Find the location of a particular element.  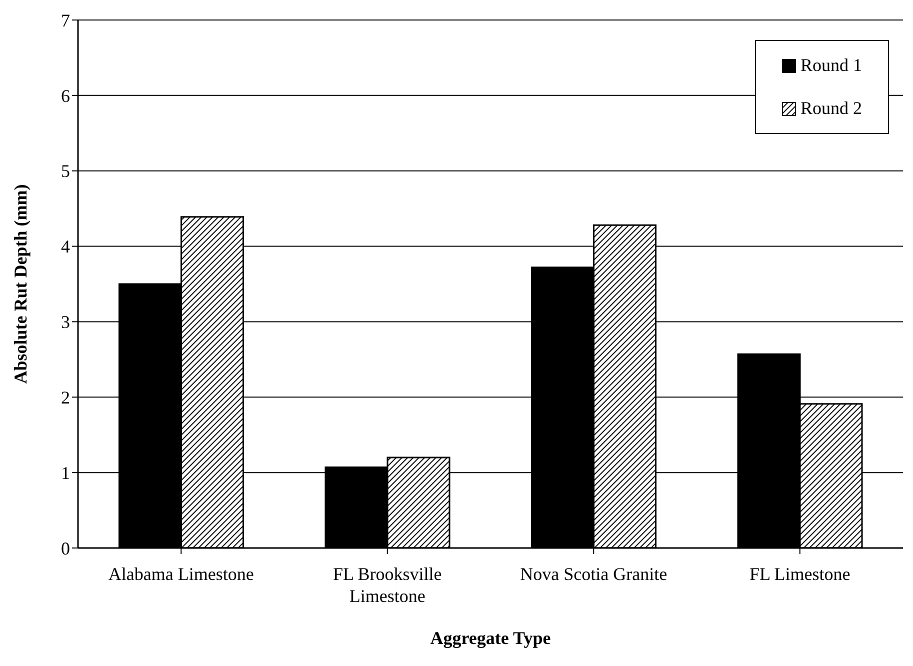

x-tick-label: FL Brooksville Limestone is located at coordinates (387, 585).